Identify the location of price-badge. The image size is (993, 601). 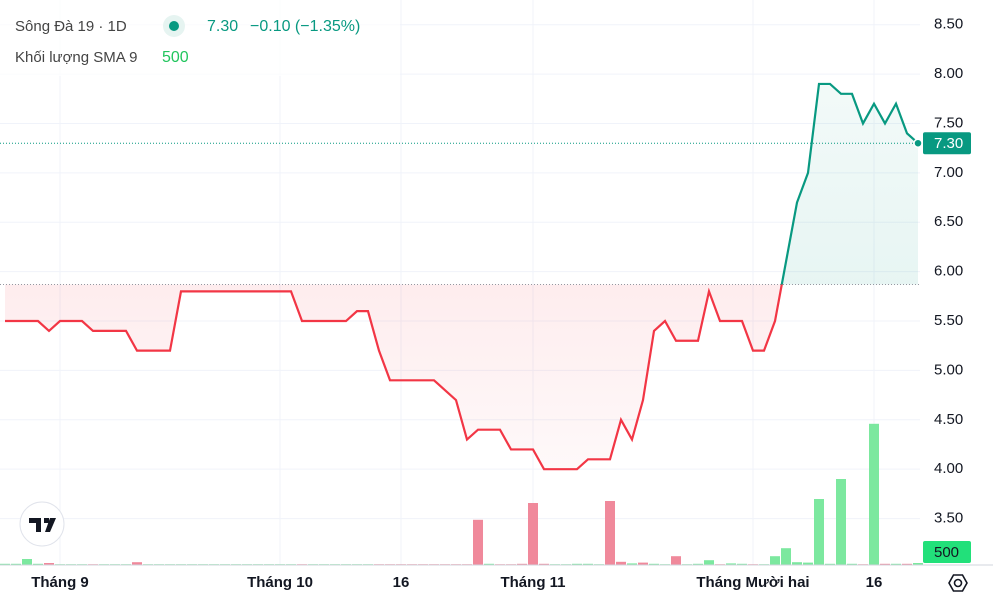
(947, 143).